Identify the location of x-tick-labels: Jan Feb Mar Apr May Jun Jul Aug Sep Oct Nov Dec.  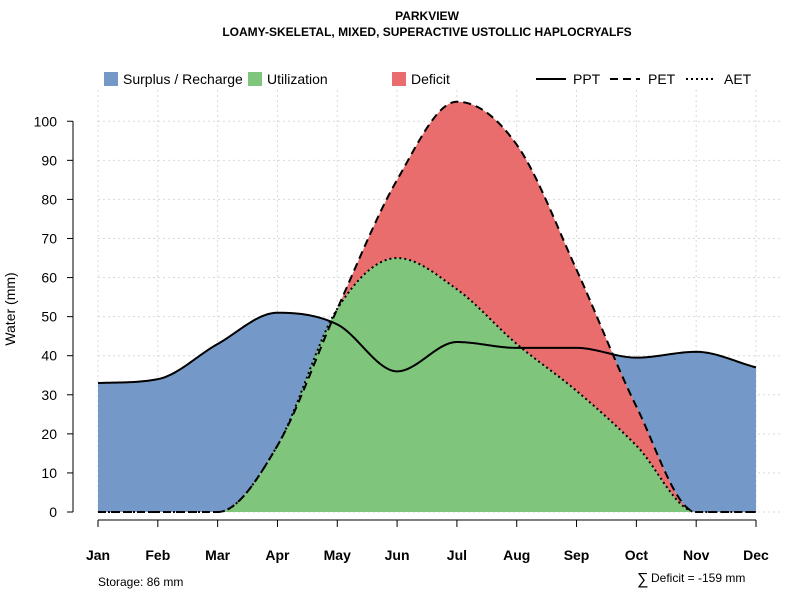
(427, 555).